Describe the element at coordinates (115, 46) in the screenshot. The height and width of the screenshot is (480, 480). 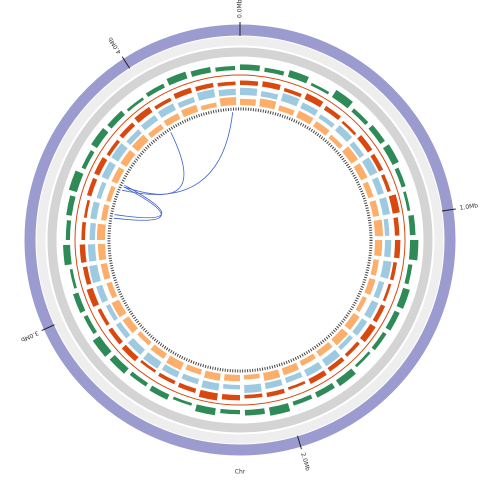
I see `tick-label: 4.0Mb` at that location.